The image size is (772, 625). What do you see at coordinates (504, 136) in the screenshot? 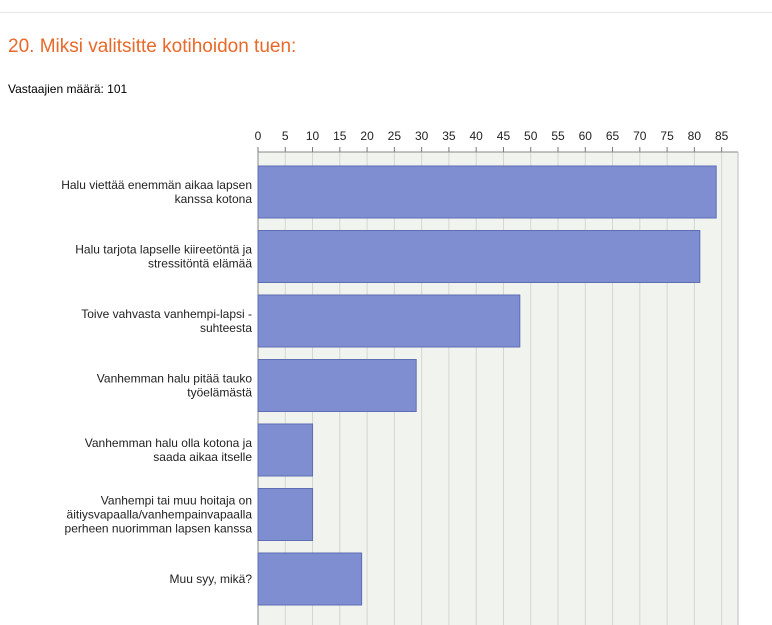
I see `x-tick-label: 45` at bounding box center [504, 136].